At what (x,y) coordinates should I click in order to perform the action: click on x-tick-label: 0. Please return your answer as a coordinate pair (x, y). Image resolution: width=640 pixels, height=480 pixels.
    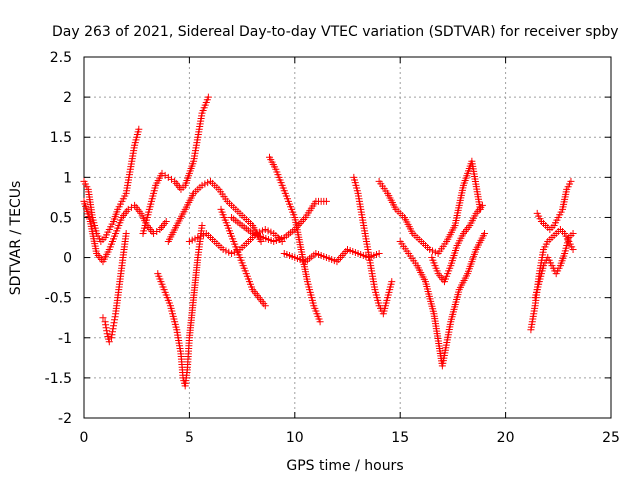
    Looking at the image, I should click on (84, 438).